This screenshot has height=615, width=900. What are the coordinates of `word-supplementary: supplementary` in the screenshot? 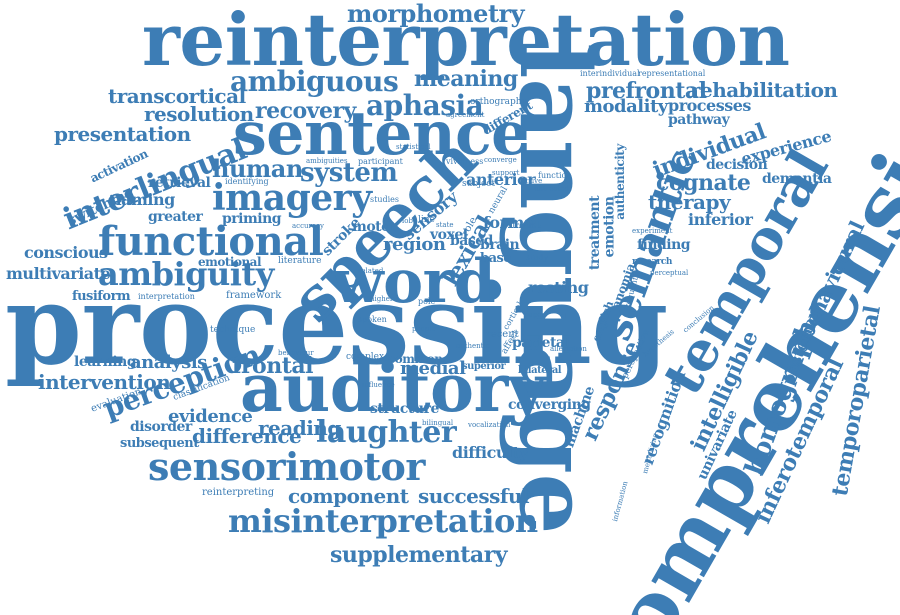 It's located at (419, 555).